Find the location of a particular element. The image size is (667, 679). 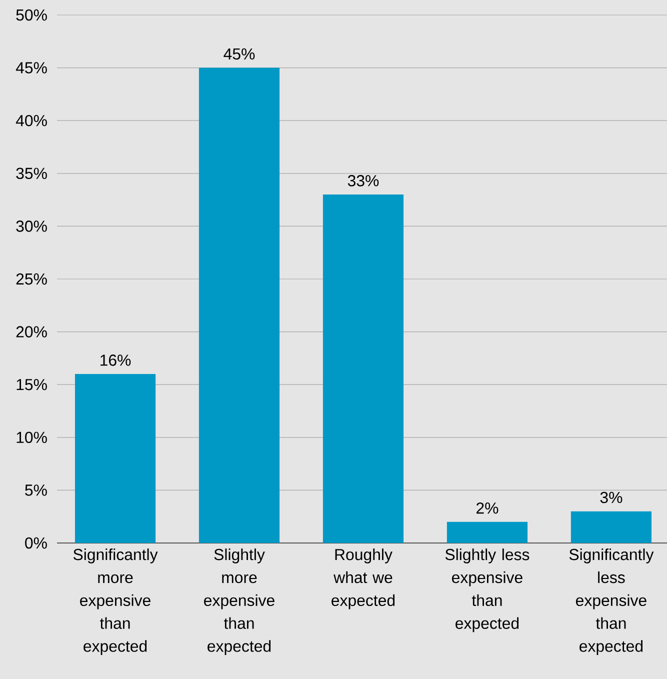

y-tick-label: 15% is located at coordinates (31, 384).